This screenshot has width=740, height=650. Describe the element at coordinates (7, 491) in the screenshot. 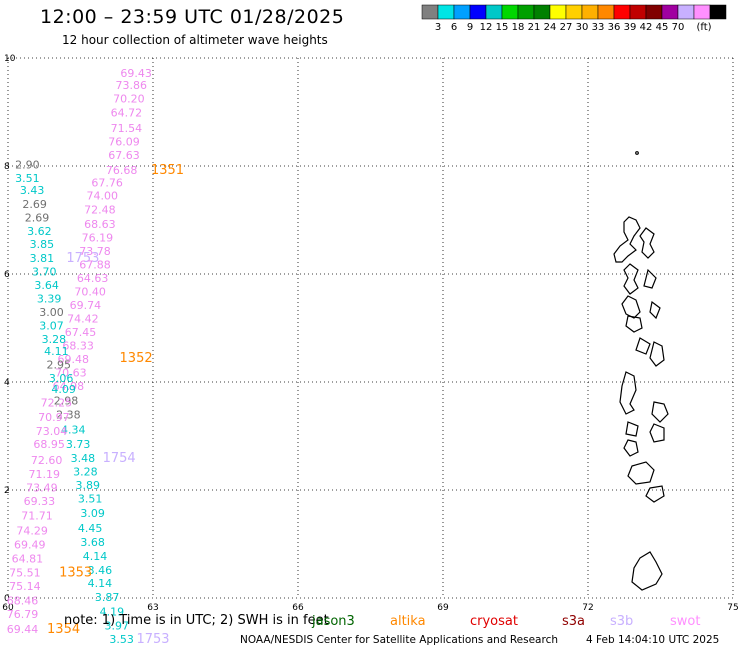

I see `lat-tick-label: 2` at that location.